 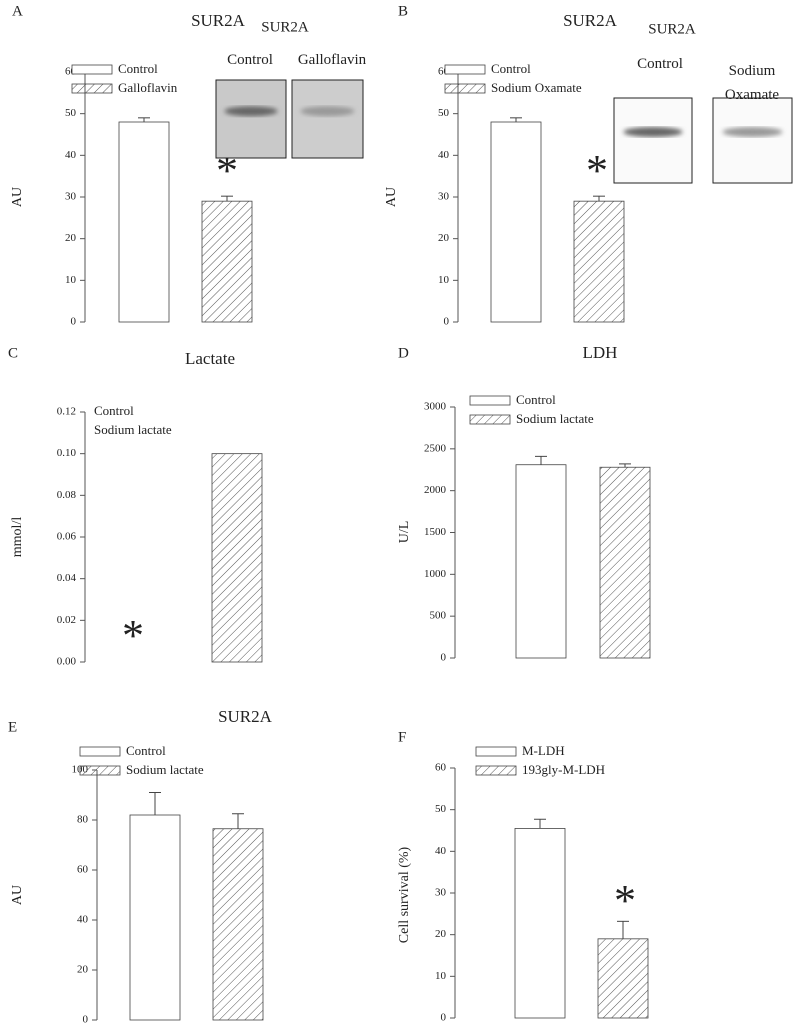 I want to click on legend-label: M-LDH, so click(x=543, y=750).